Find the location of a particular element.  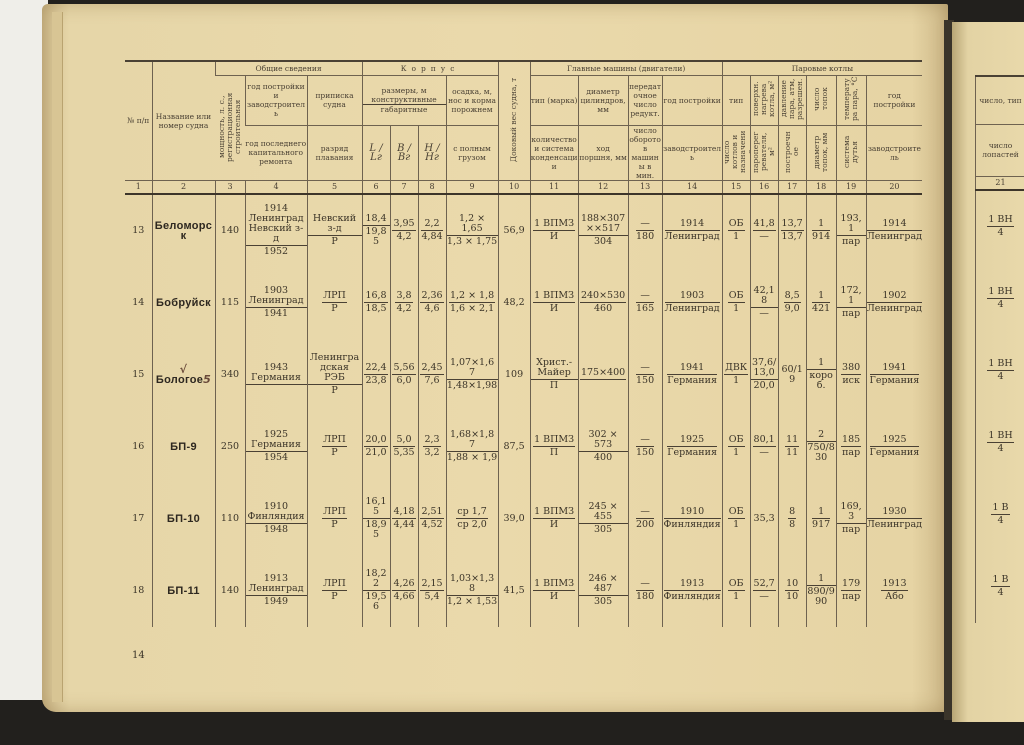

col-draft-system-header: система дутья is located at coordinates (851, 153).